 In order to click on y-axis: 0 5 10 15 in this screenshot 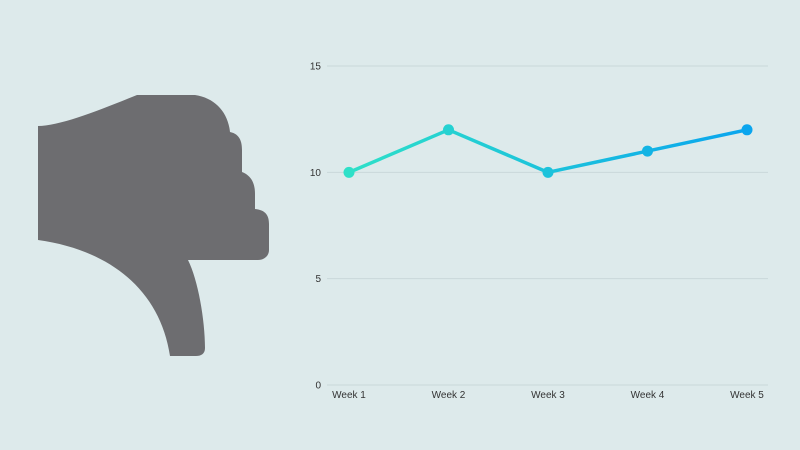, I will do `click(316, 227)`.